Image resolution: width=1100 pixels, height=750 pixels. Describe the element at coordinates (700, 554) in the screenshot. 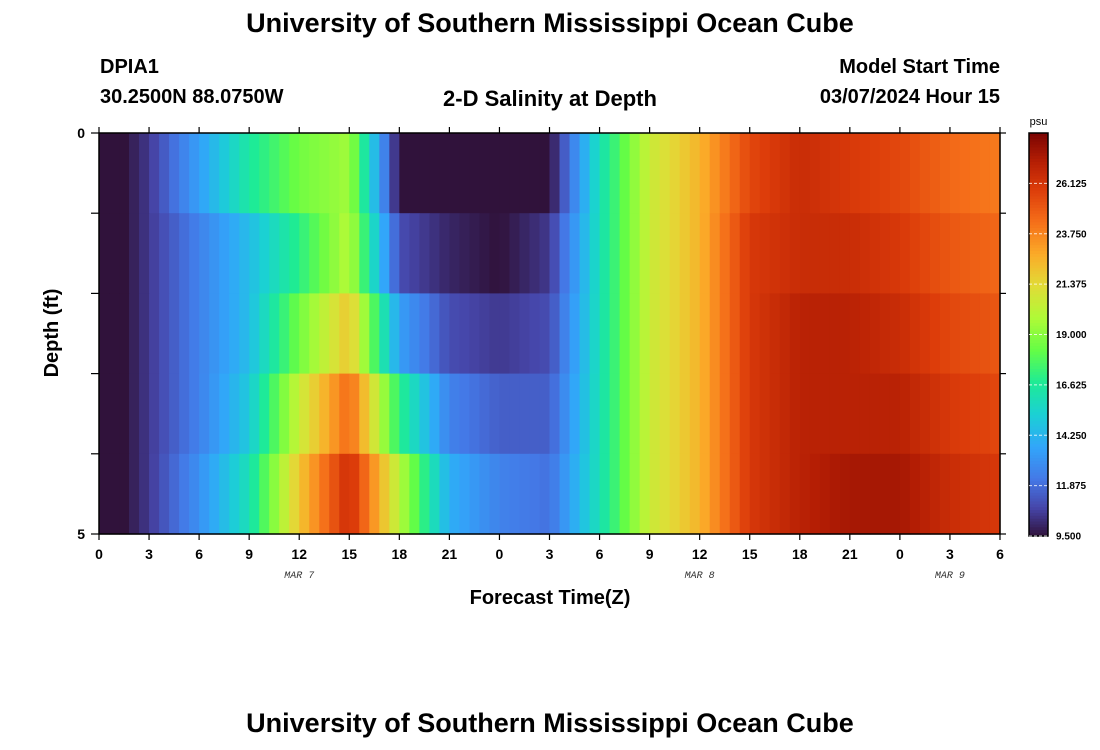

I see `x-tick-label: 12` at that location.